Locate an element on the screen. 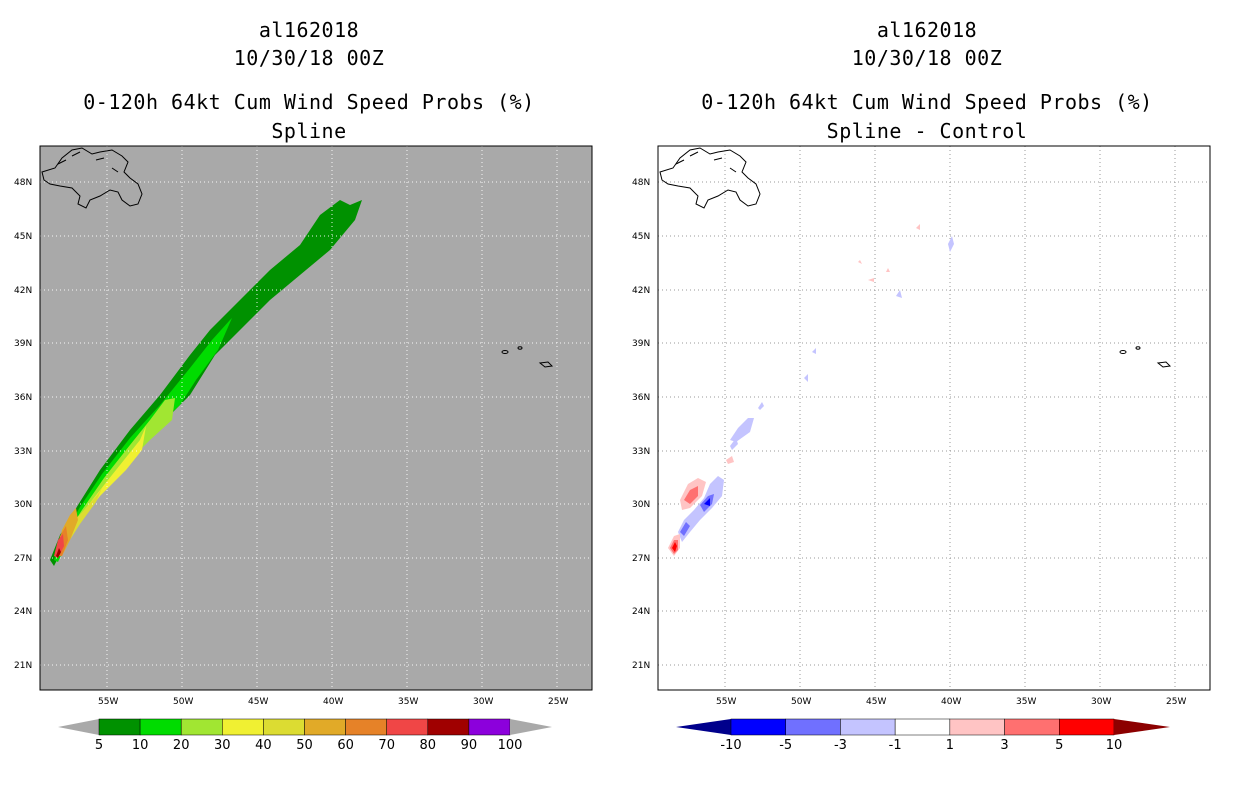  left-datetime: 10/30/18 00Z is located at coordinates (309, 58).